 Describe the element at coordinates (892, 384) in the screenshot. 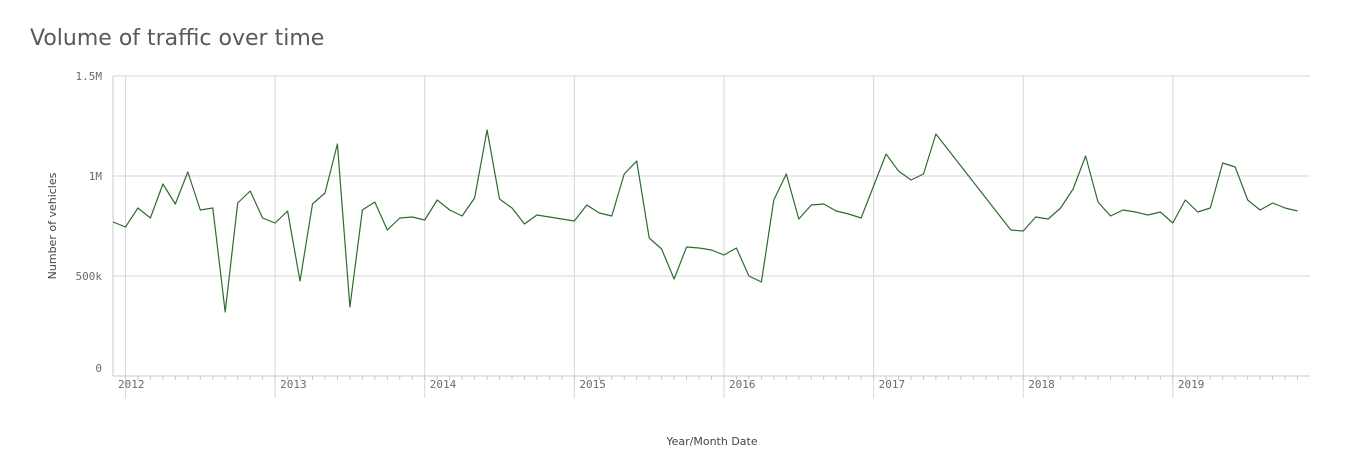

I see `x-tick-label: 2017` at that location.